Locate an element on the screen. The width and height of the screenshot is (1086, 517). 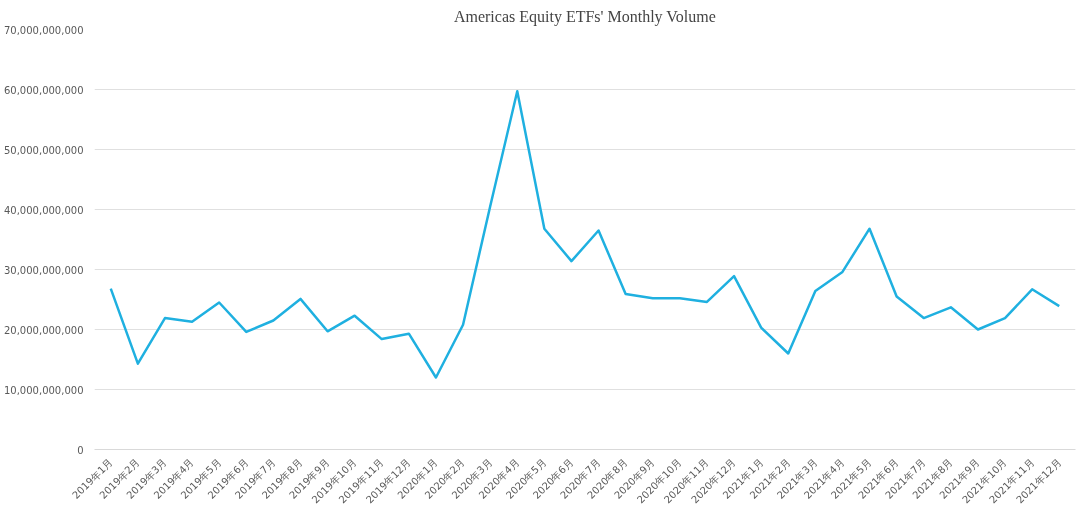
y-tick-label: 30,000,000,000 is located at coordinates (43, 270).